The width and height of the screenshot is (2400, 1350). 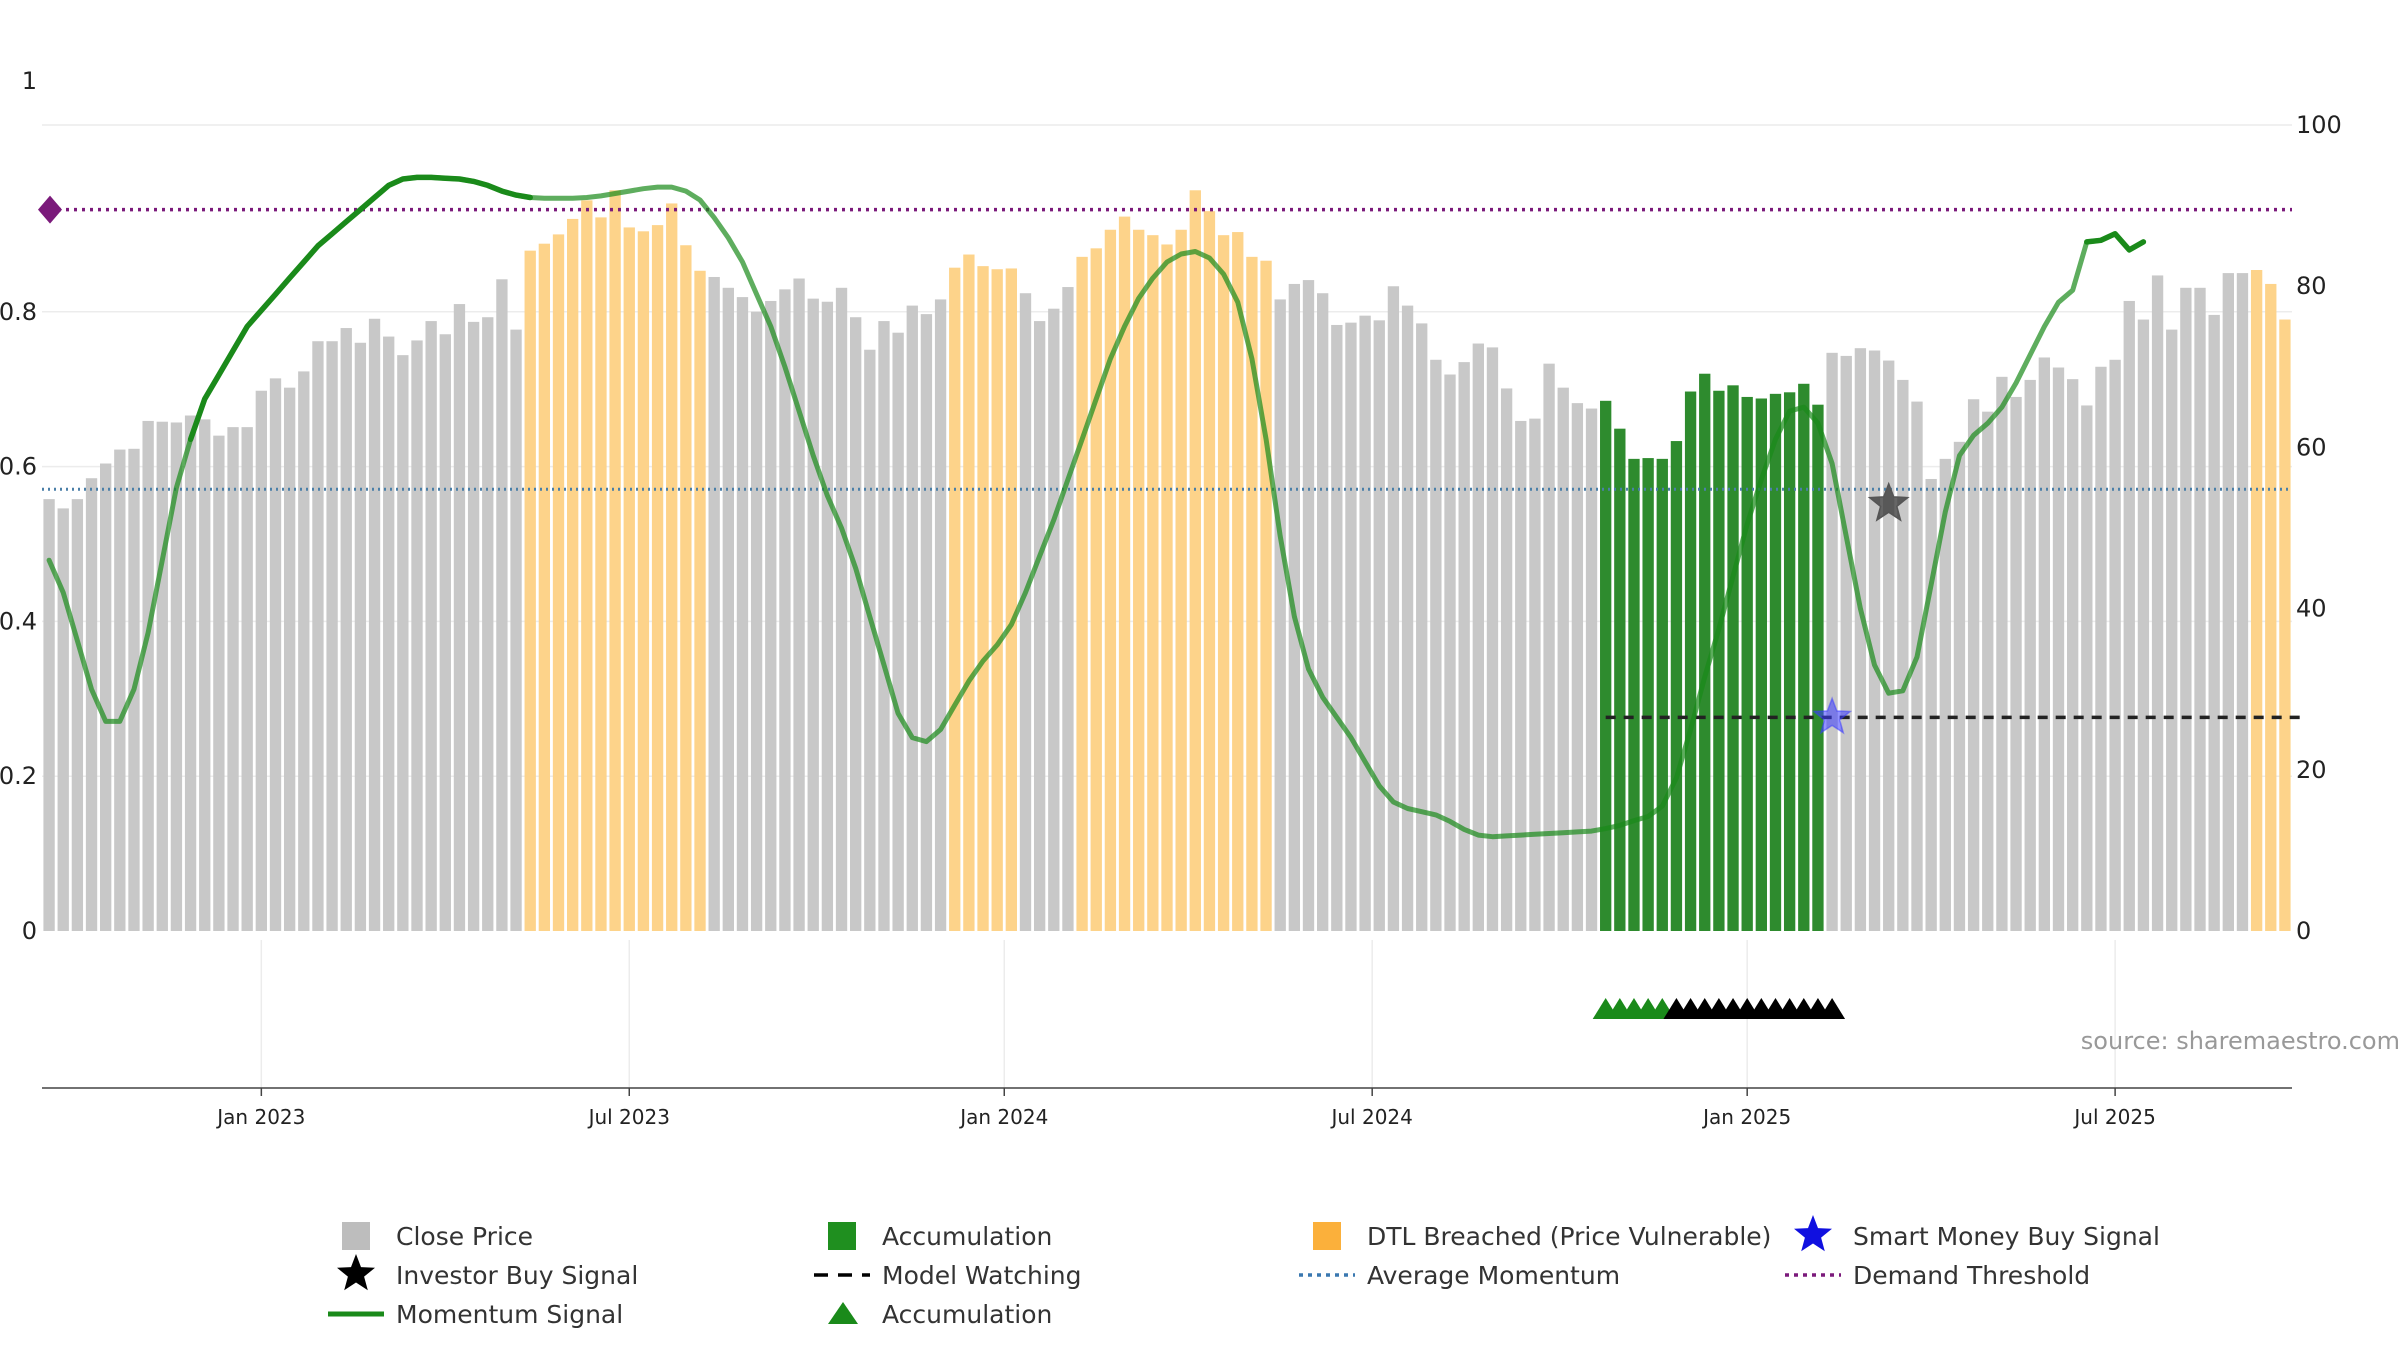 What do you see at coordinates (2115, 242) in the screenshot?
I see `momentum-signal-line-strong` at bounding box center [2115, 242].